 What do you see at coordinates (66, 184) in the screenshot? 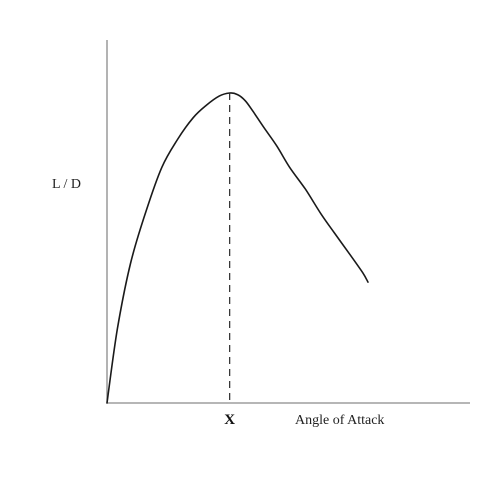
I see `y-axis-label: L / D` at bounding box center [66, 184].